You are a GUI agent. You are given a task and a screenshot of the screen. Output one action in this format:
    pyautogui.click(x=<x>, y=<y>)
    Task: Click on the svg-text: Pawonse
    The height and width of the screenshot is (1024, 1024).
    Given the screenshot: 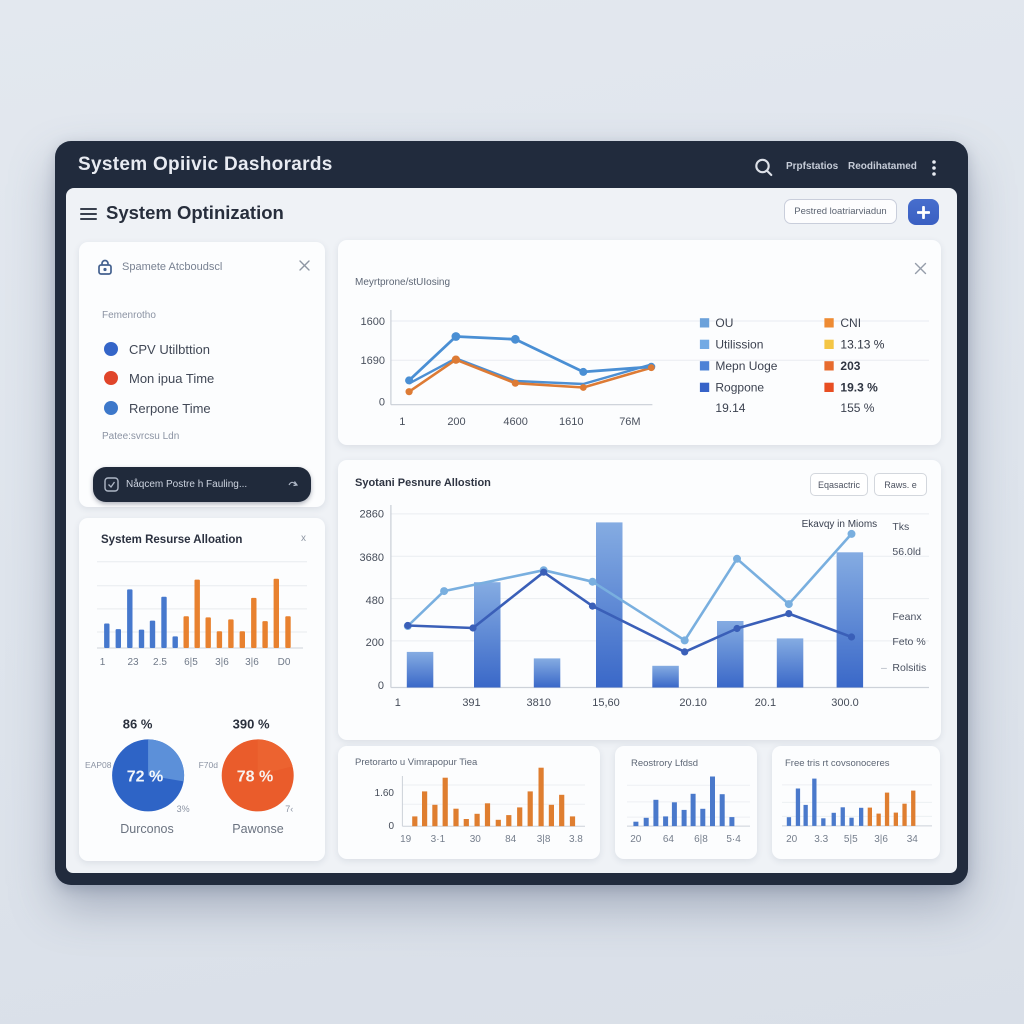 What is the action you would take?
    pyautogui.click(x=257, y=829)
    